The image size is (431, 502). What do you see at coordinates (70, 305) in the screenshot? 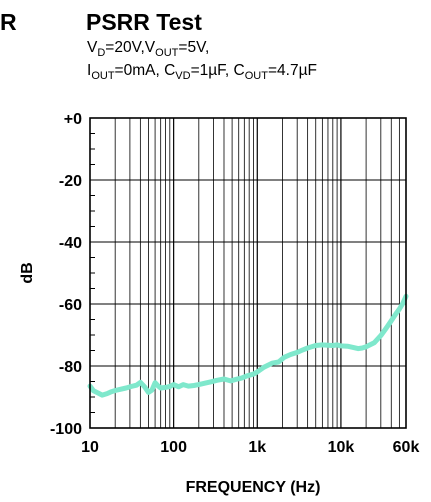
I see `y-tick-label: -60` at bounding box center [70, 305].